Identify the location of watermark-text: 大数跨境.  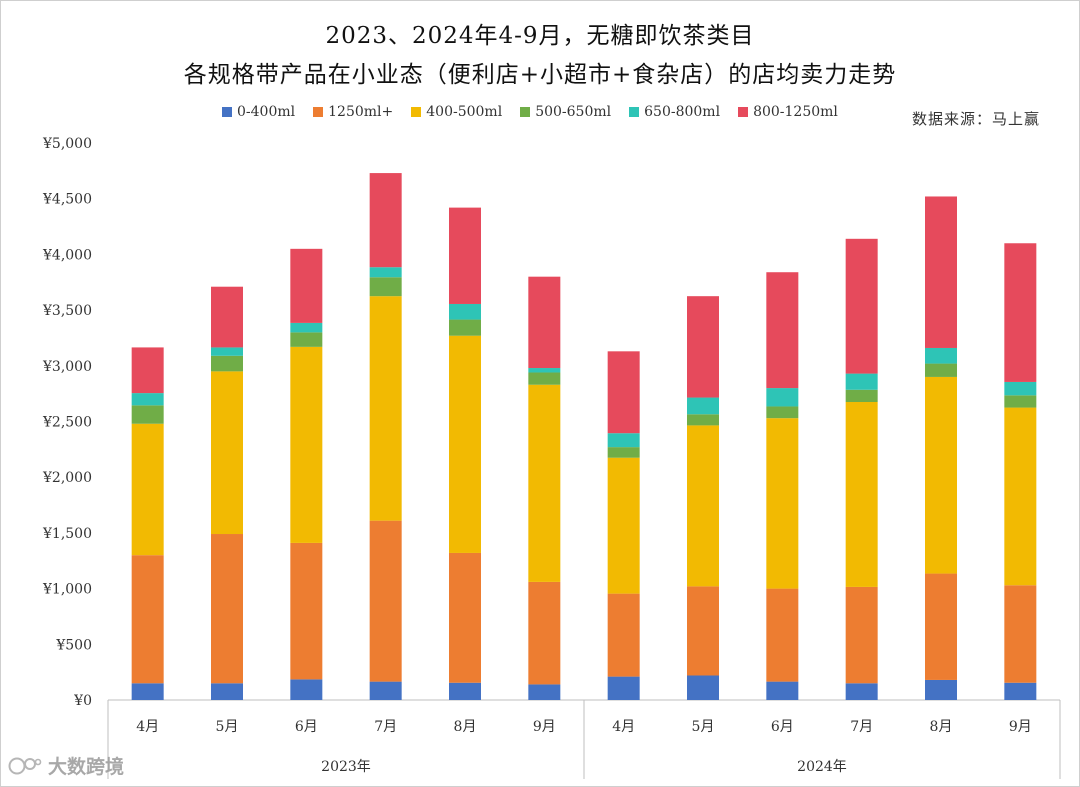
(86, 767).